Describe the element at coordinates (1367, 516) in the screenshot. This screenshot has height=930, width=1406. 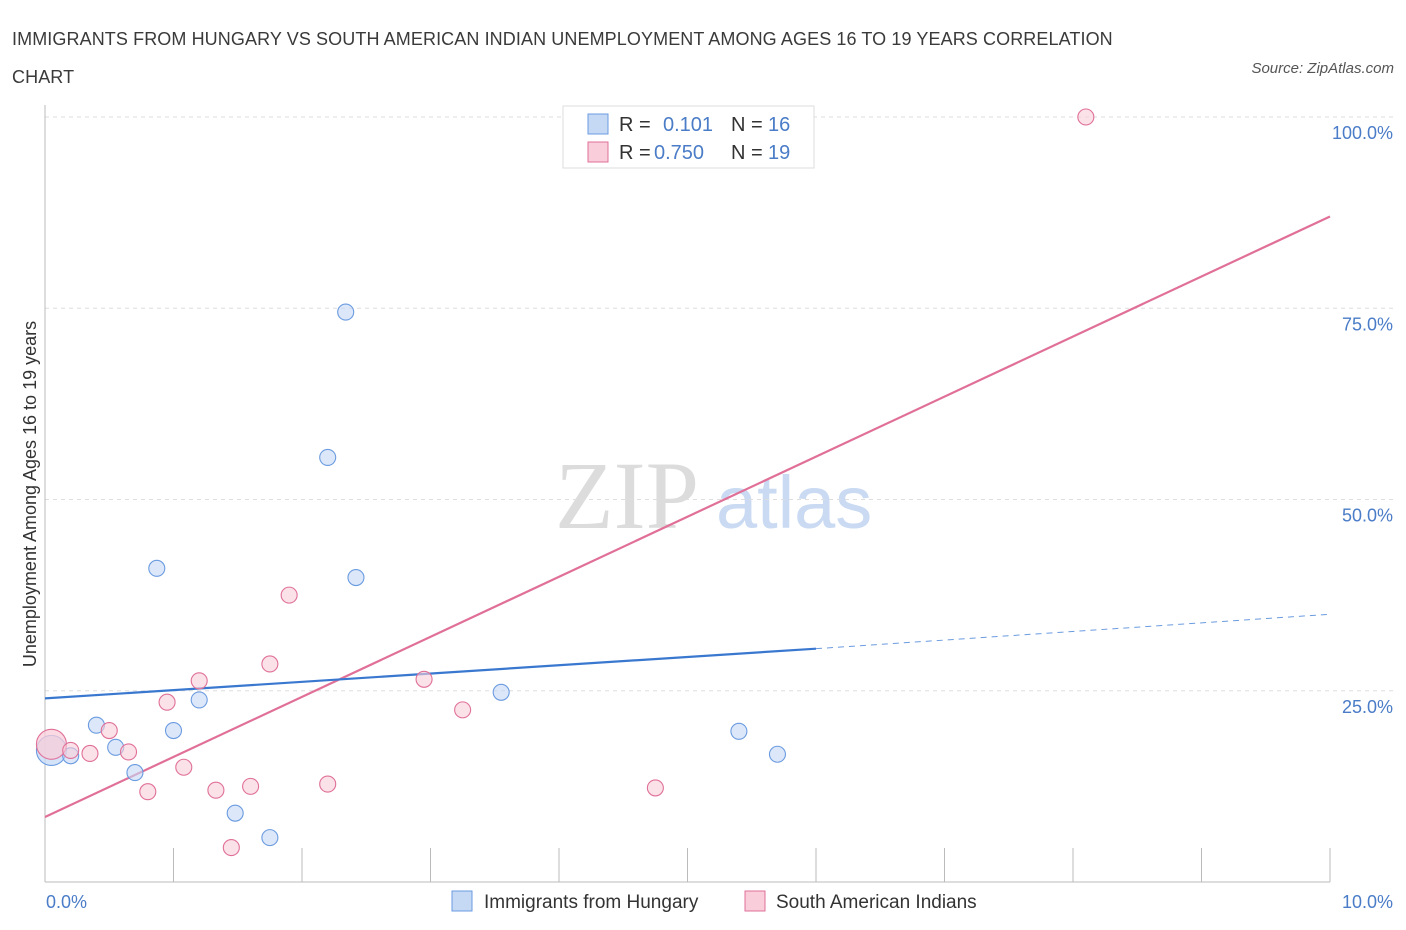
I see `y-tick-label: 50.0%` at that location.